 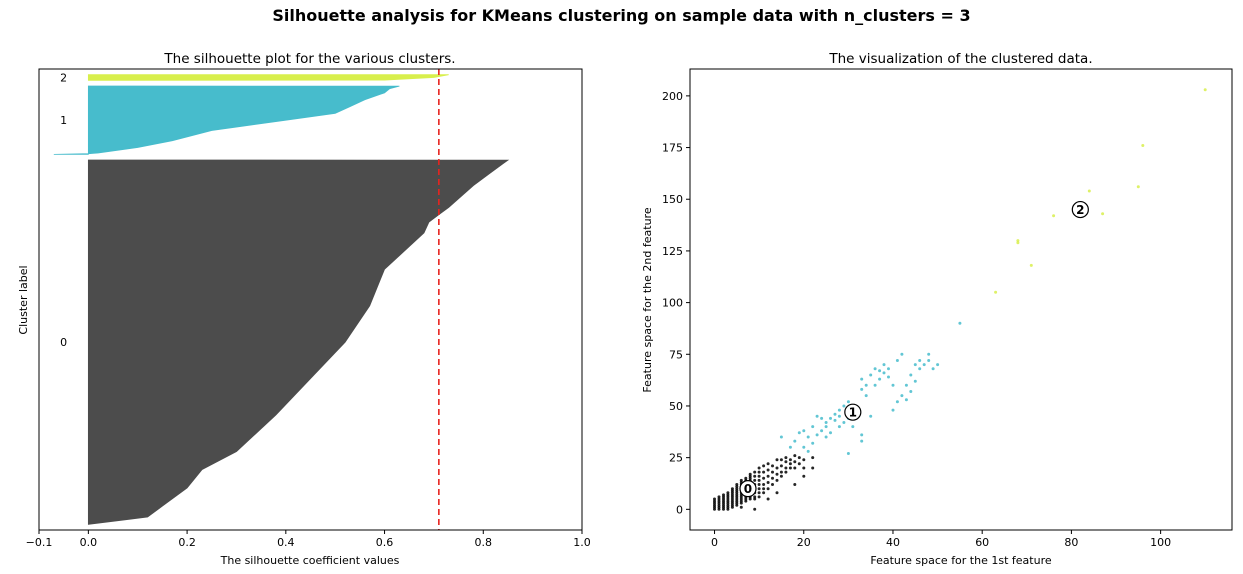 I want to click on scatter-y-tick-label: 0, so click(x=679, y=509).